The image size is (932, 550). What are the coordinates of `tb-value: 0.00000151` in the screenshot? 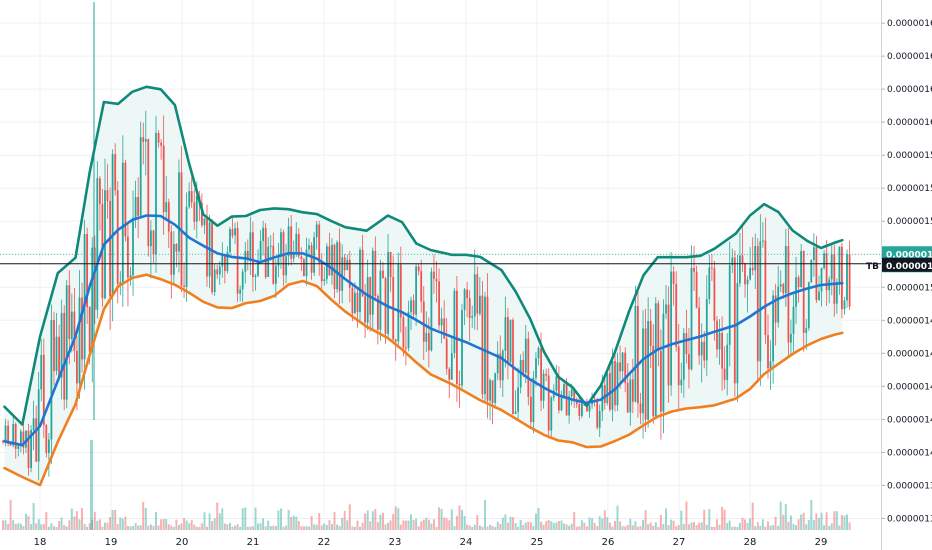 It's located at (909, 267).